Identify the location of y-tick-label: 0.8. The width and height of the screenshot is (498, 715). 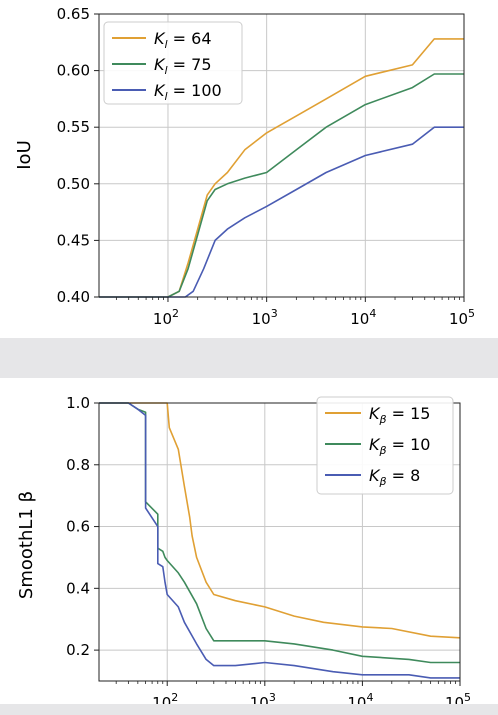
(78, 465).